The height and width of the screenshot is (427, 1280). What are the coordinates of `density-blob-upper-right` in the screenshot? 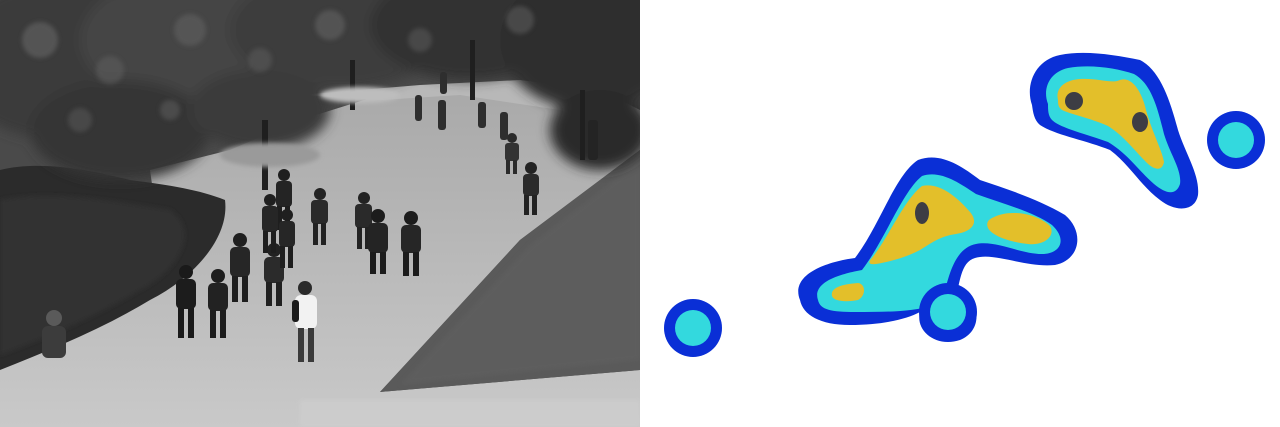 It's located at (1147, 130).